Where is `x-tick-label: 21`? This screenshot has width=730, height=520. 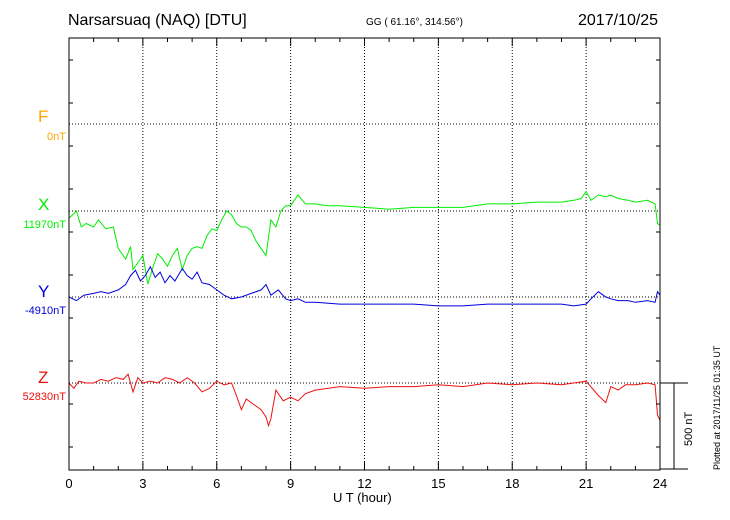
x-tick-label: 21 is located at coordinates (586, 483).